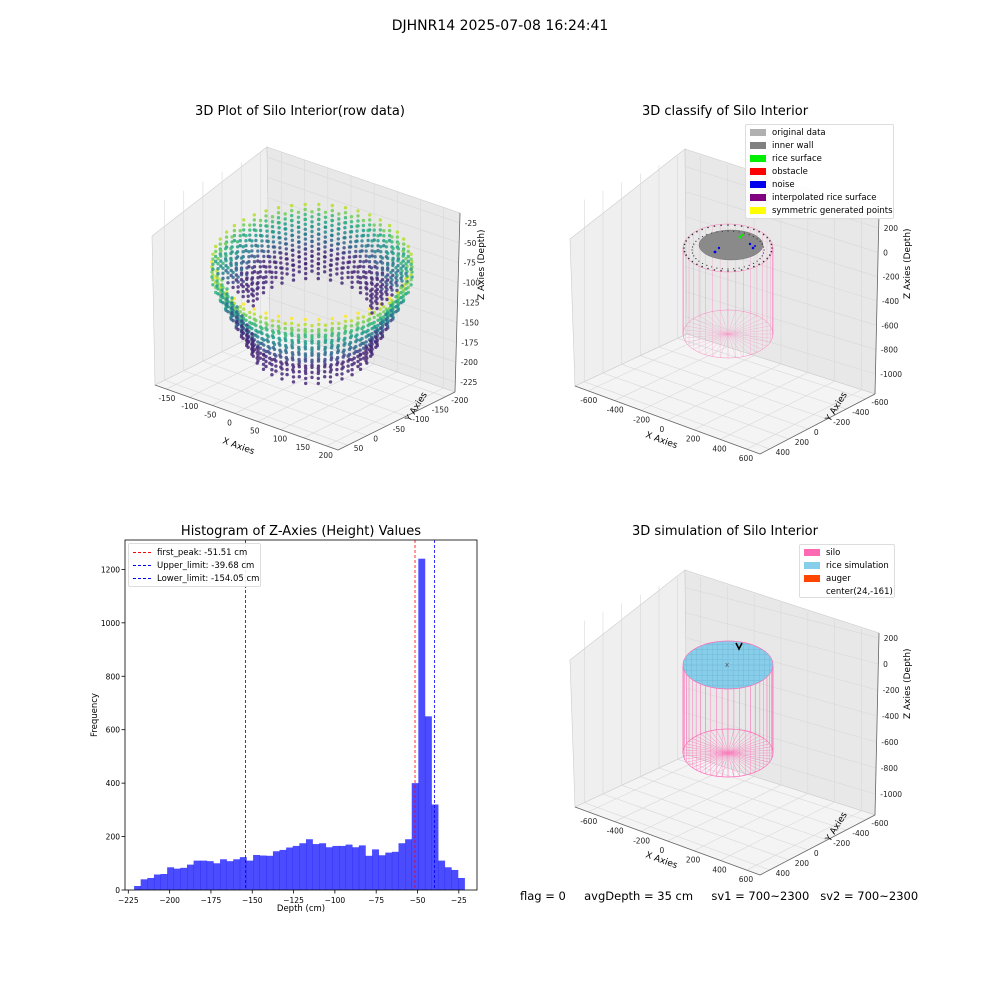  I want to click on legend-label: symmetric generated points, so click(832, 210).